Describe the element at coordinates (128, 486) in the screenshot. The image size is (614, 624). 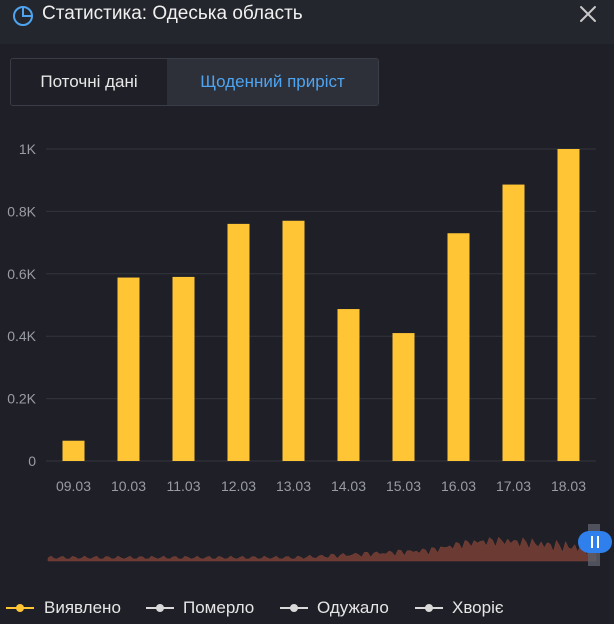
I see `x-tick-label: 10.03` at that location.